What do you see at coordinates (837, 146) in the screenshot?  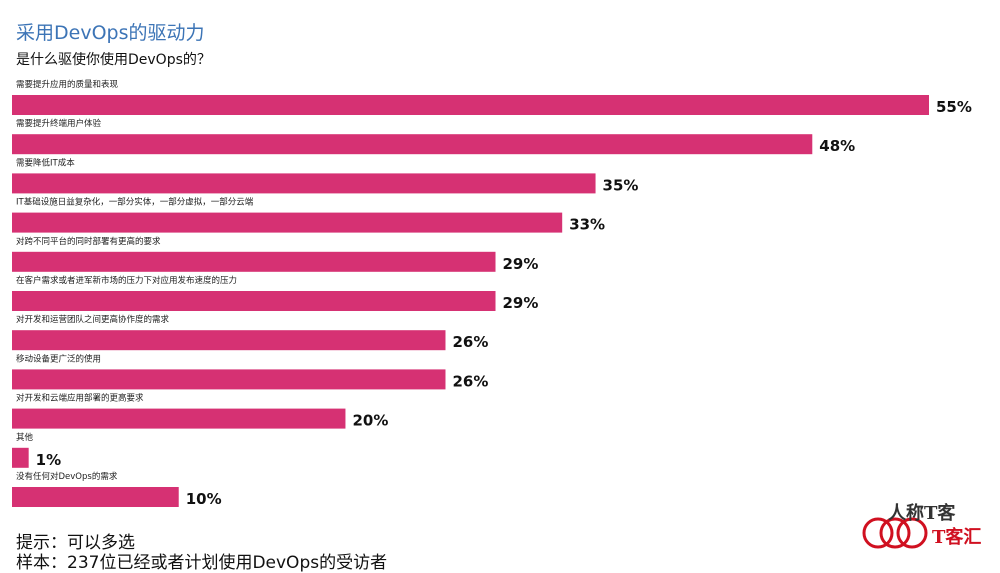 I see `value-label: 48%` at bounding box center [837, 146].